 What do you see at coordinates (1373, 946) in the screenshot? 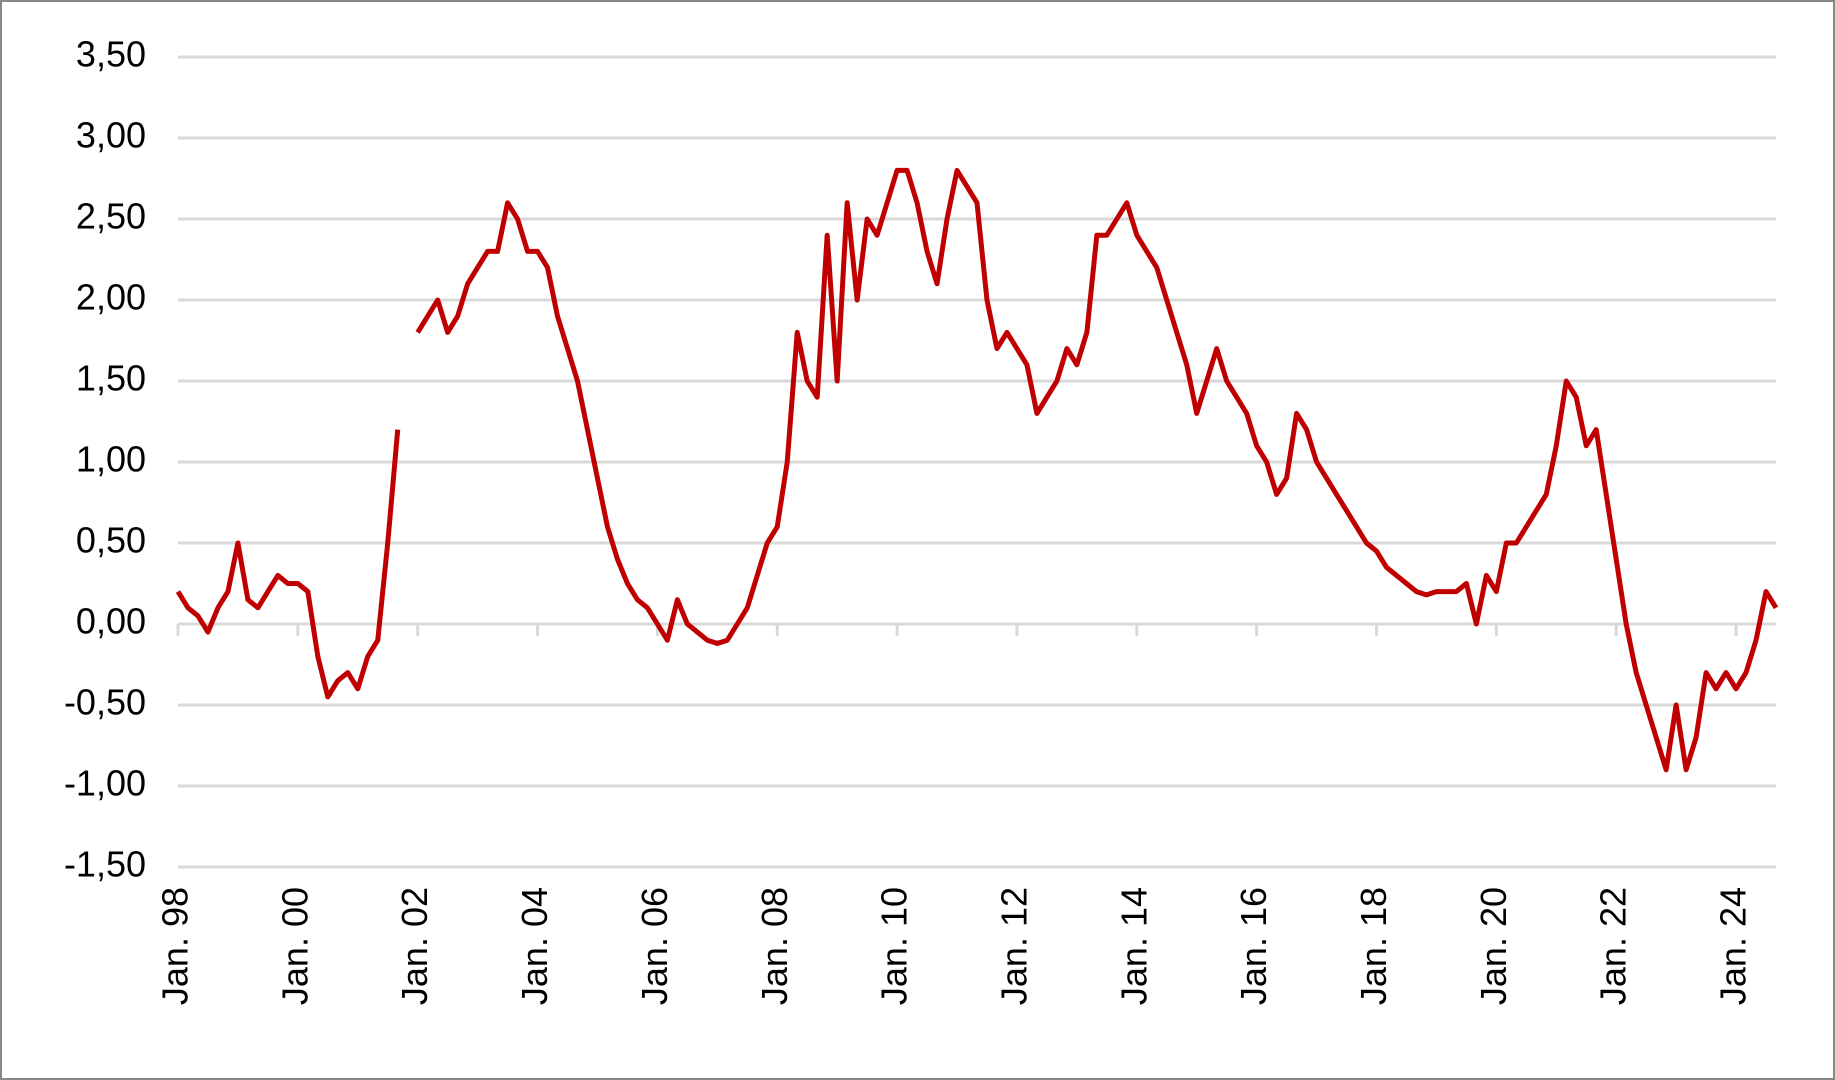
I see `x-tick-label: Jan. 18` at bounding box center [1373, 946].